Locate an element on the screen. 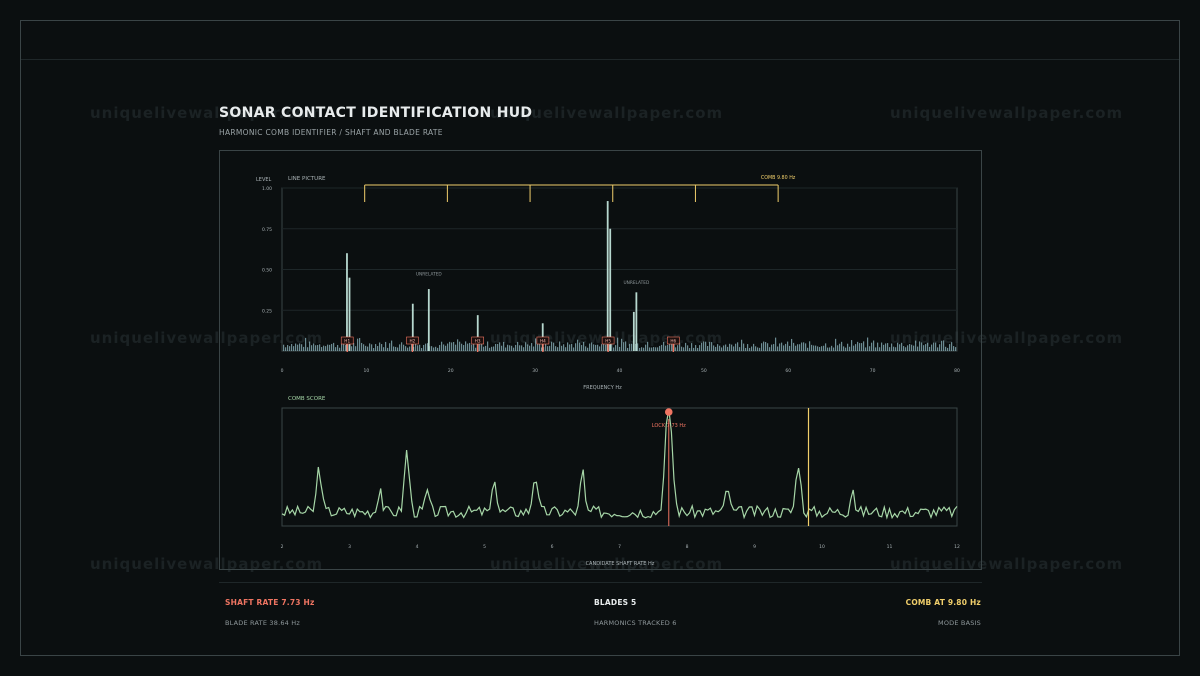  x-axis-label: CANDIDATE SHAFT RATE Hz is located at coordinates (620, 564).